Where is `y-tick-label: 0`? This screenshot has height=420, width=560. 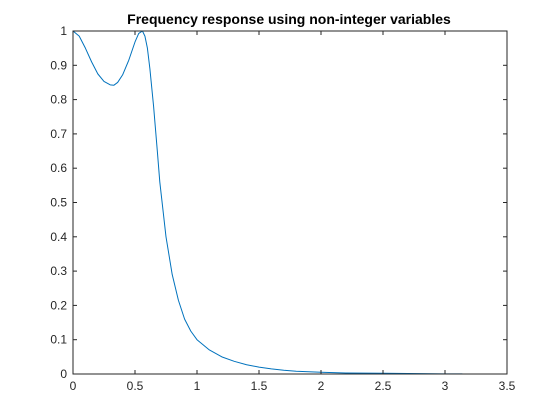 y-tick-label: 0 is located at coordinates (63, 374).